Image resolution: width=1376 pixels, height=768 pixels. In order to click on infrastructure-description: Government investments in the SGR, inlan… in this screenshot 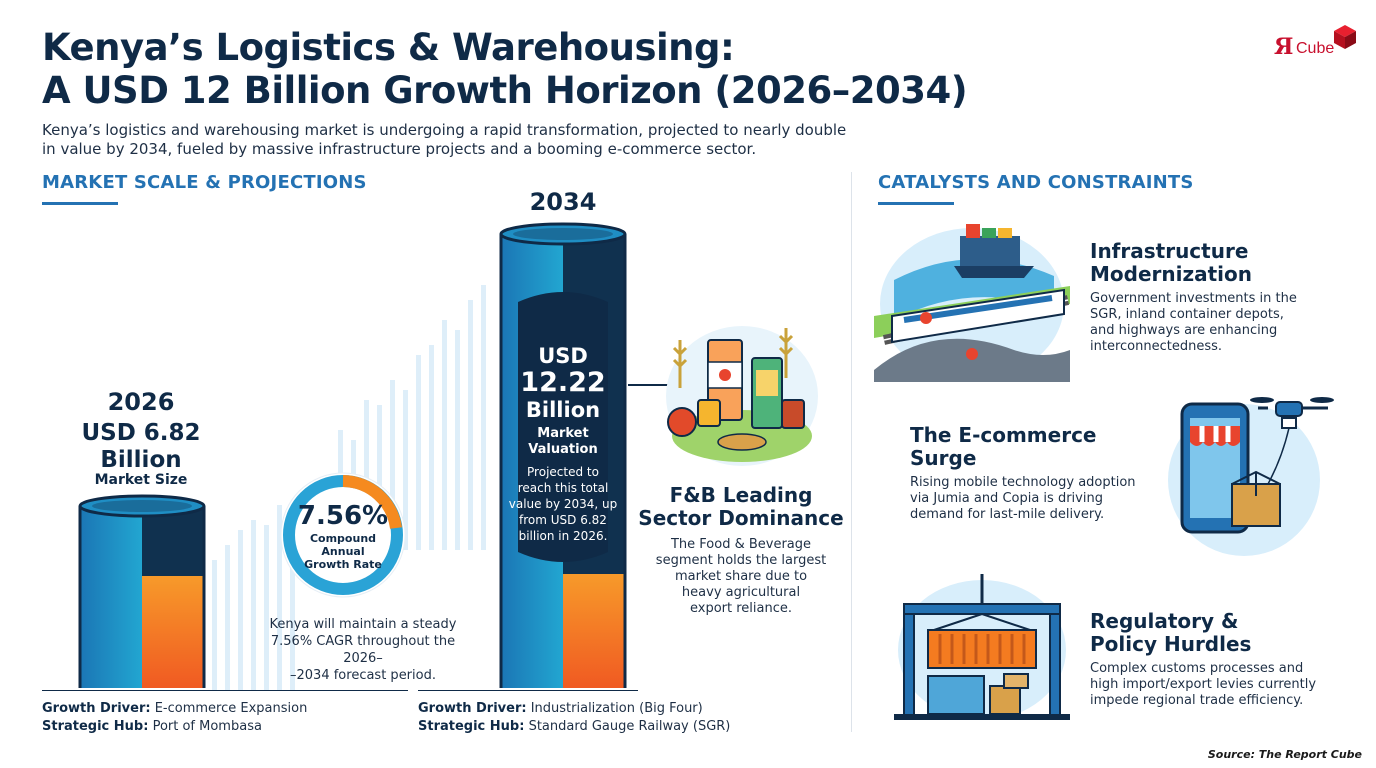, I will do `click(1193, 323)`.